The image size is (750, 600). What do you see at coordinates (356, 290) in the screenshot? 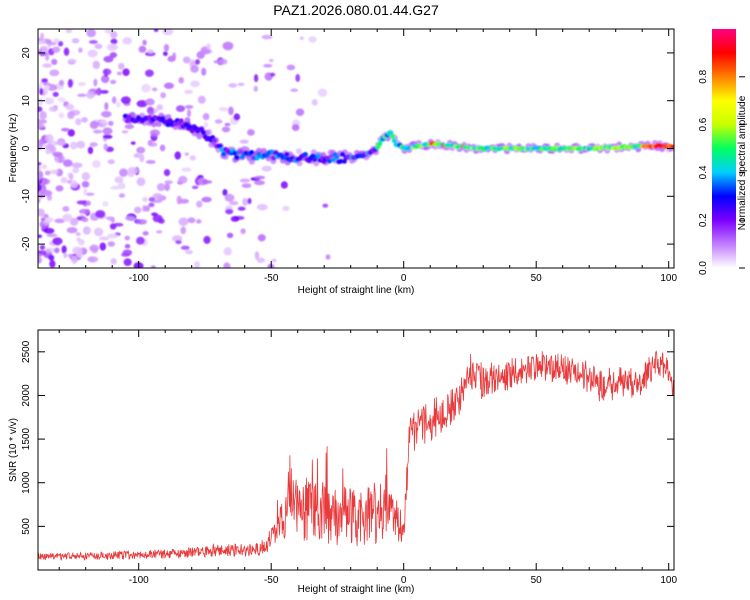
I see `spectrogram-x-label: Height of straight line (km)` at bounding box center [356, 290].